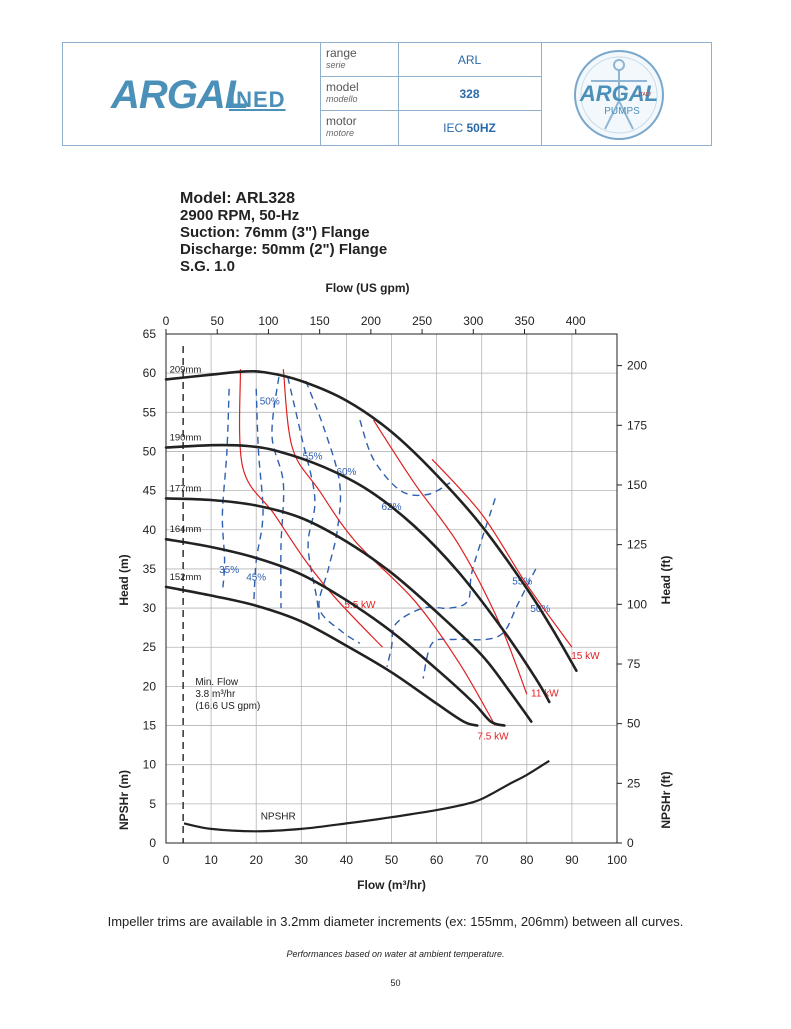 The height and width of the screenshot is (1029, 791). I want to click on ft-tick-label: 150, so click(637, 485).